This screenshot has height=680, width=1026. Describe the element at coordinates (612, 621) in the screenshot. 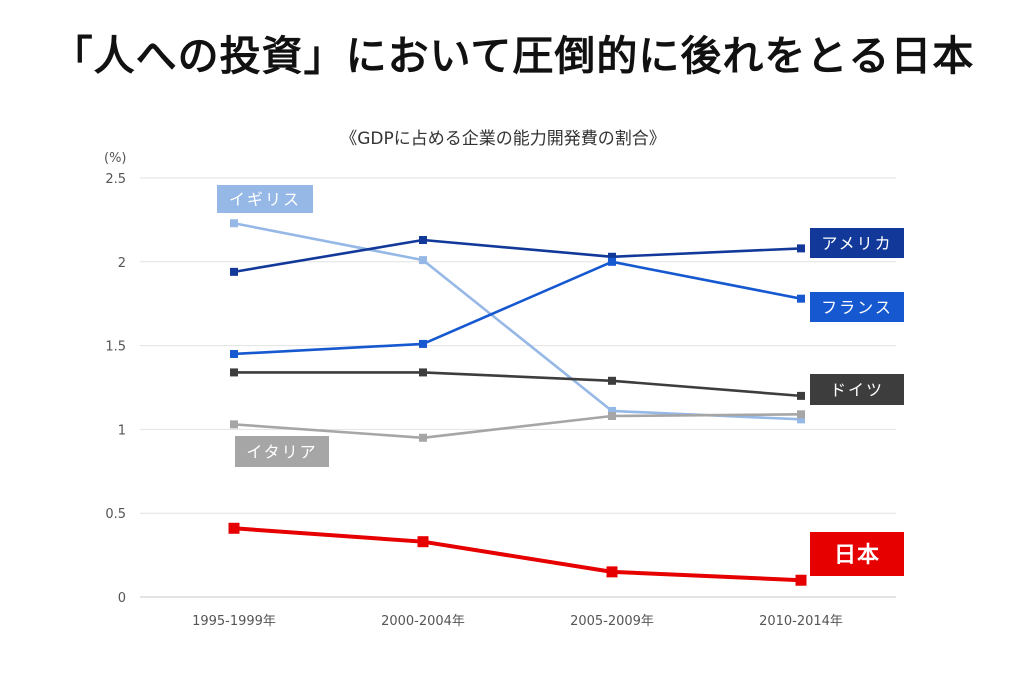

I see `x-tick-label: 2005-2009年` at that location.